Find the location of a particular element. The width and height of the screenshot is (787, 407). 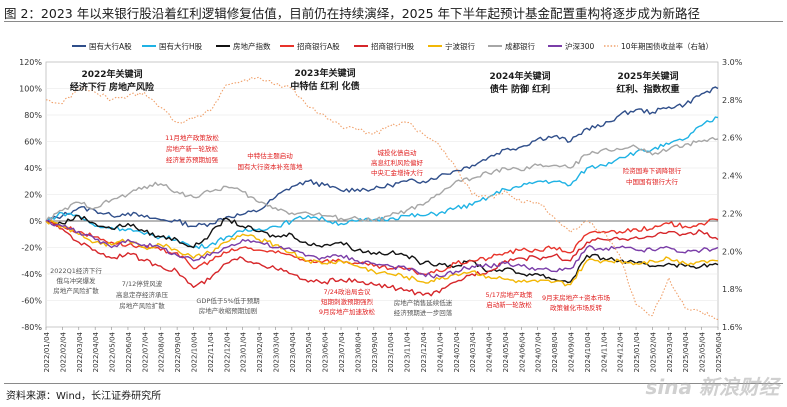

x-tick-label: 2022/09/04 is located at coordinates (178, 351).